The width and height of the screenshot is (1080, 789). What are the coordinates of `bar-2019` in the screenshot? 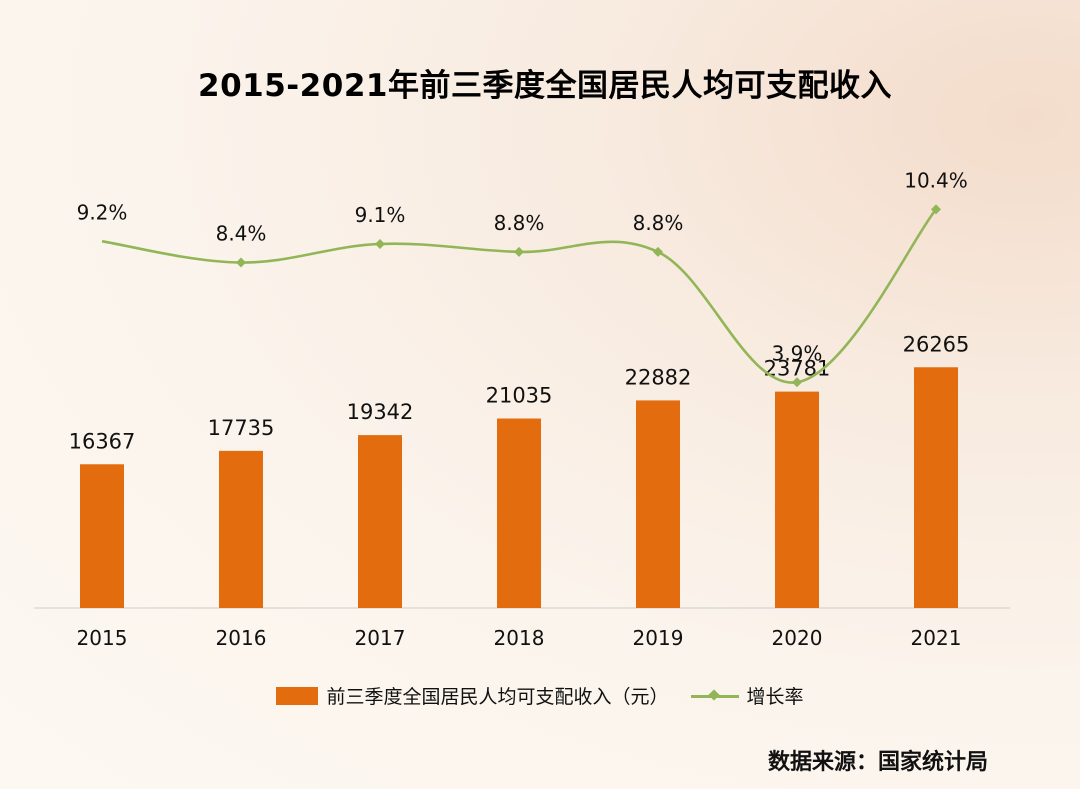 It's located at (658, 504).